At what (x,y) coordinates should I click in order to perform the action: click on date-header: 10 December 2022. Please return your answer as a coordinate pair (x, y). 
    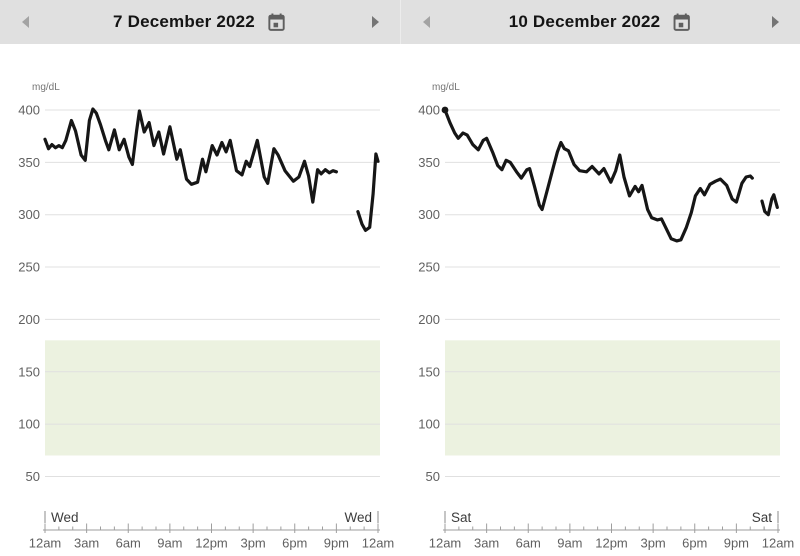
    Looking at the image, I should click on (600, 22).